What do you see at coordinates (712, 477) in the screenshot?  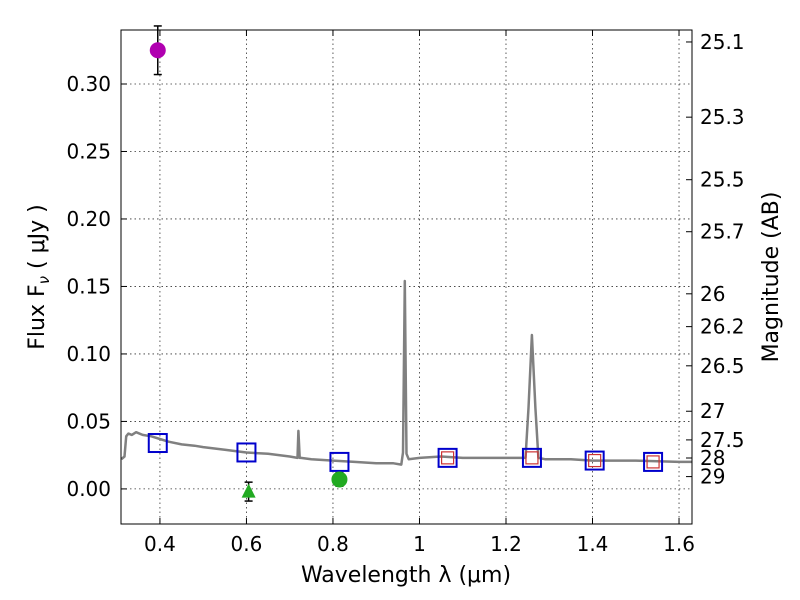 I see `y2-tick-label: 29` at bounding box center [712, 477].